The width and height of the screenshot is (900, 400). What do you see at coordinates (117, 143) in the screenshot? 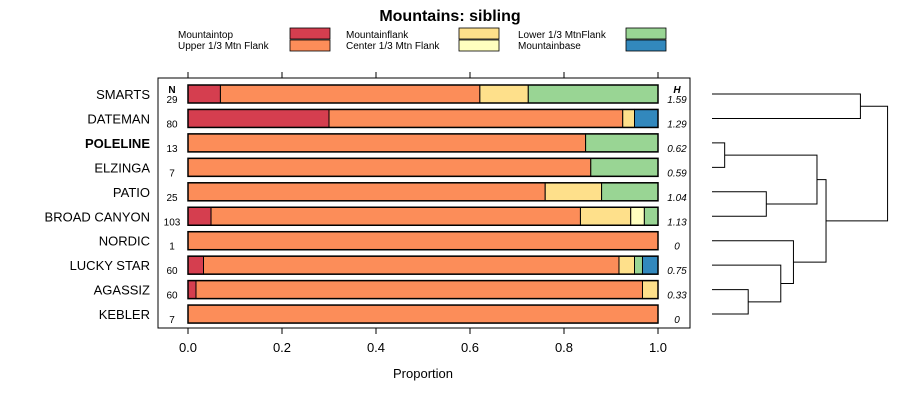
I see `category-label: POLELINE` at bounding box center [117, 143].